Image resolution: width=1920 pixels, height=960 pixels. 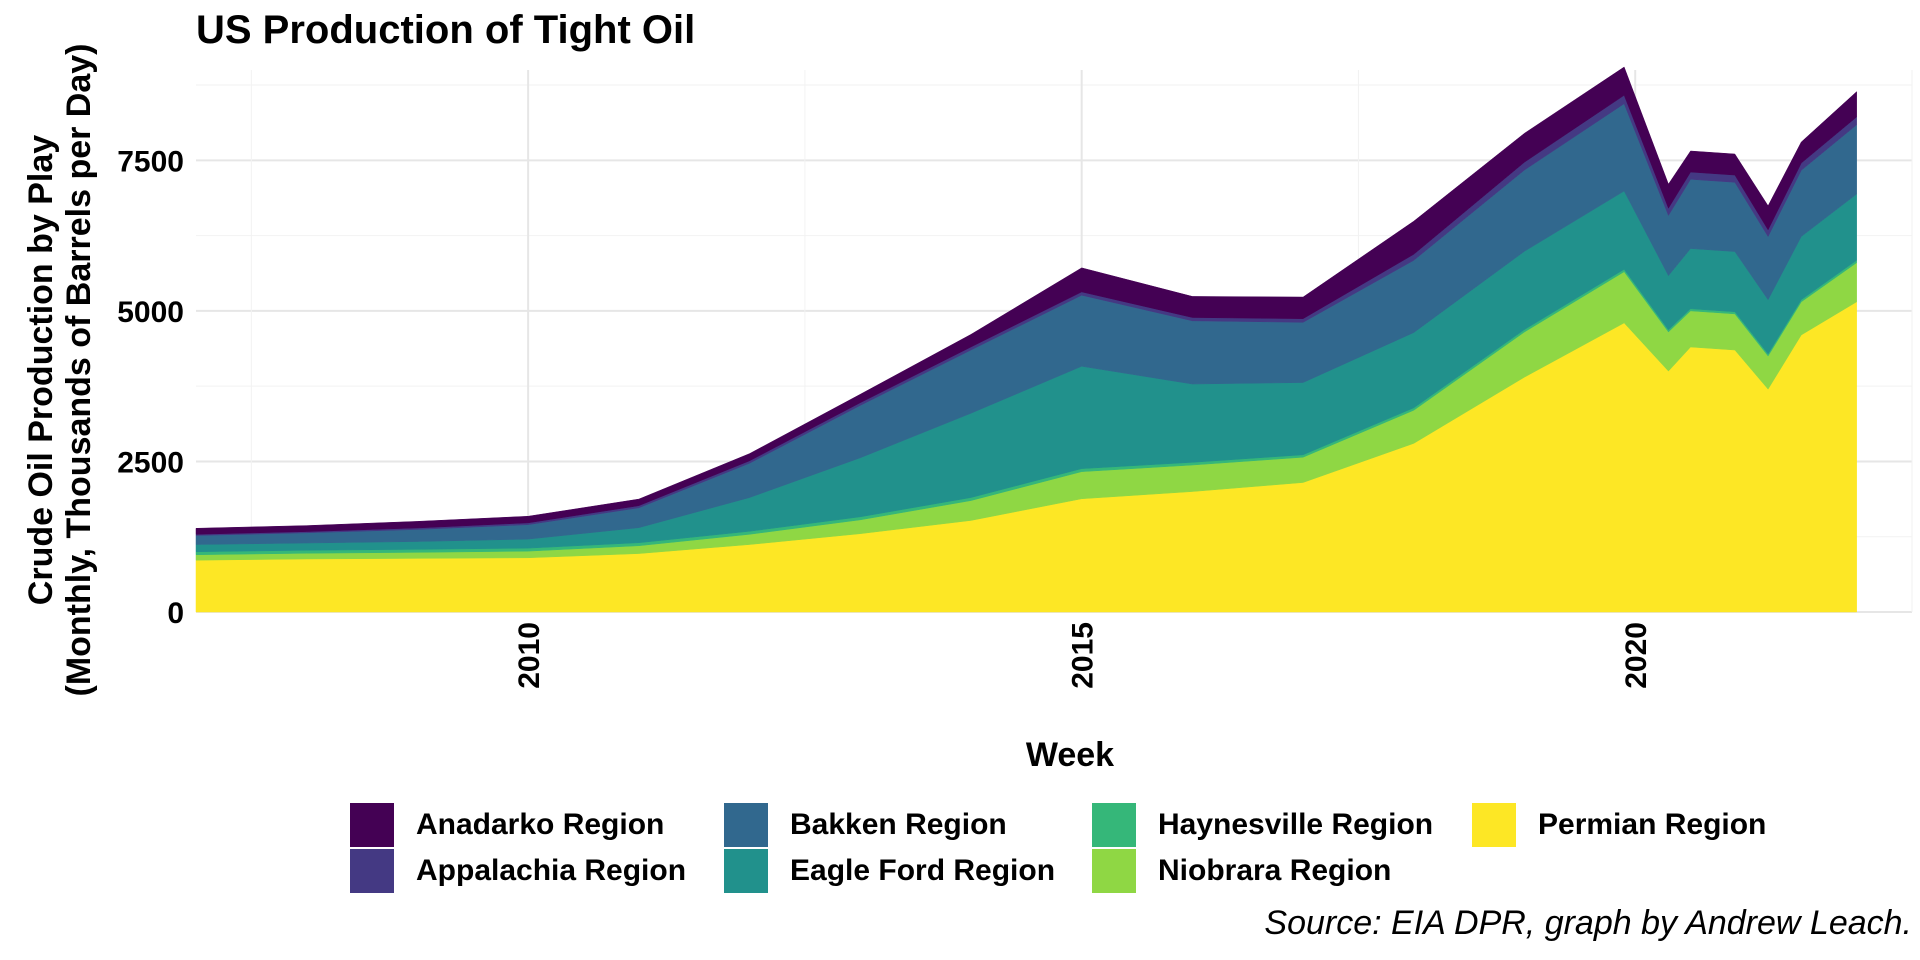 I want to click on legend-label-appalachia: Appalachia Region, so click(x=551, y=870).